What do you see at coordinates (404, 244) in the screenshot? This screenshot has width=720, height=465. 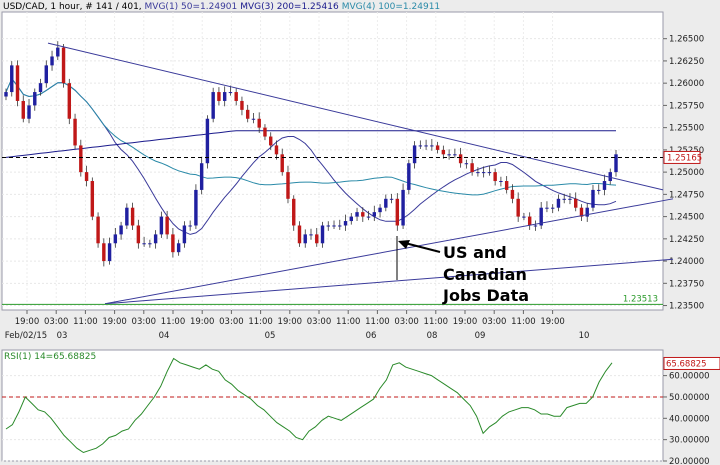 I see `annotation-arrowhead` at bounding box center [404, 244].